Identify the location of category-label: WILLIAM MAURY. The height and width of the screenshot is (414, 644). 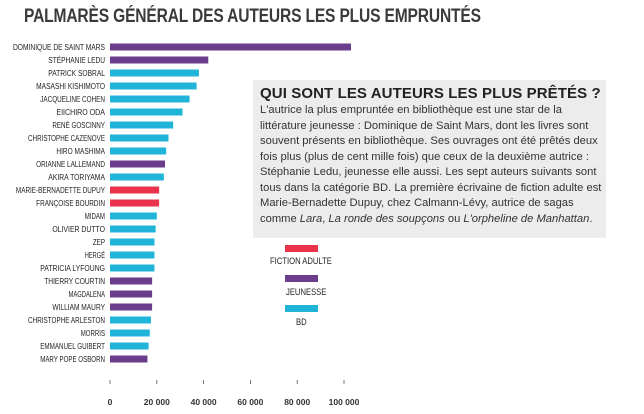
(78, 307).